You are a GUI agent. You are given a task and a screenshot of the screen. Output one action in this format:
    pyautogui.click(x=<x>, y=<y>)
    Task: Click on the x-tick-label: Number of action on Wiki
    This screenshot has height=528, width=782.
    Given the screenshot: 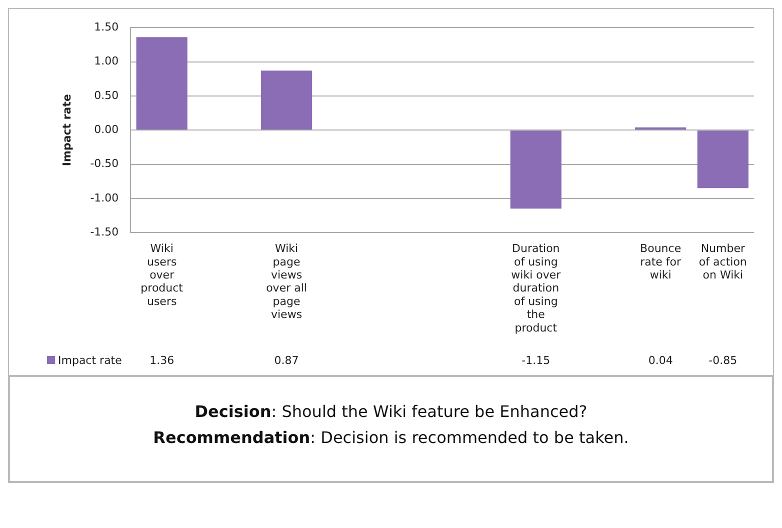 What is the action you would take?
    pyautogui.click(x=722, y=262)
    